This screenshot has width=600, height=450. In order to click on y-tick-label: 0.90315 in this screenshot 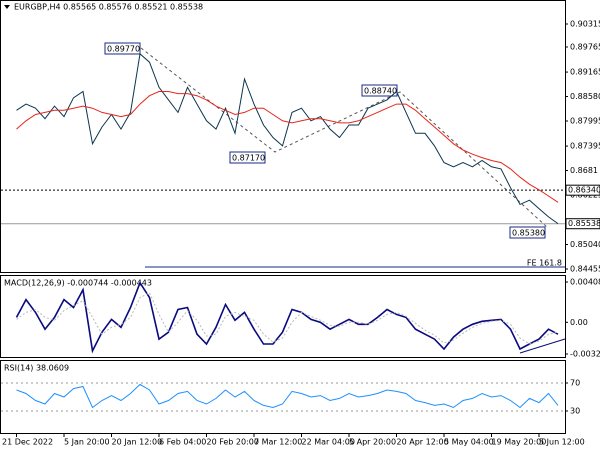, I will do `click(585, 23)`.